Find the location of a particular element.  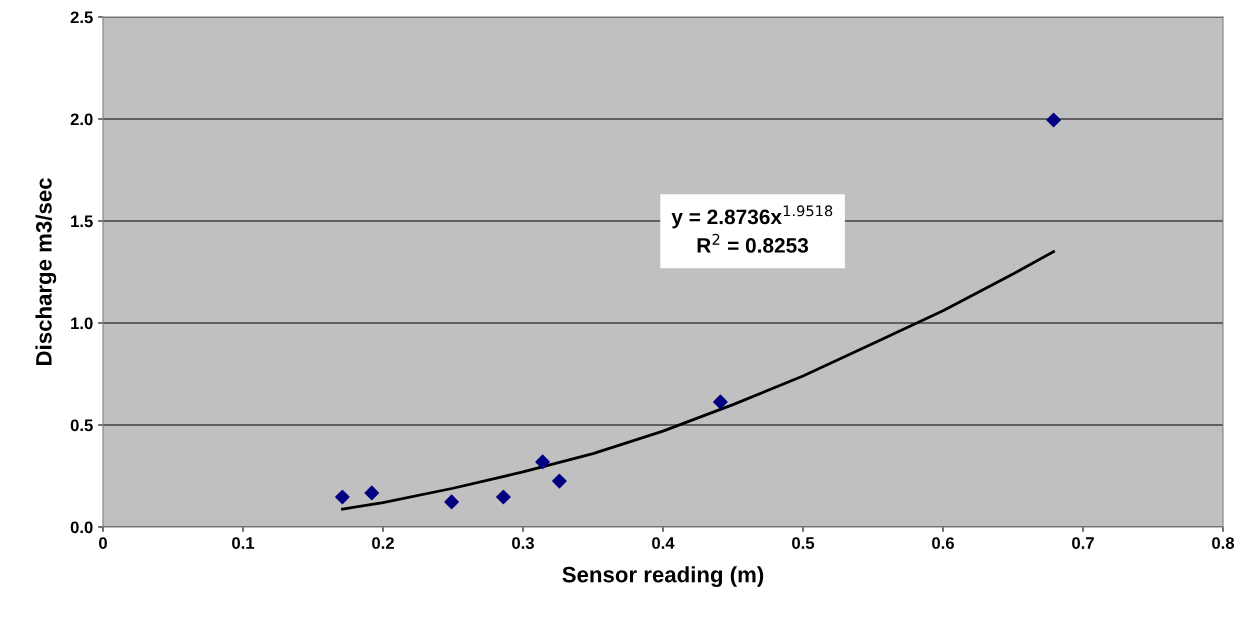

x-tick-label: 0.3 is located at coordinates (523, 543).